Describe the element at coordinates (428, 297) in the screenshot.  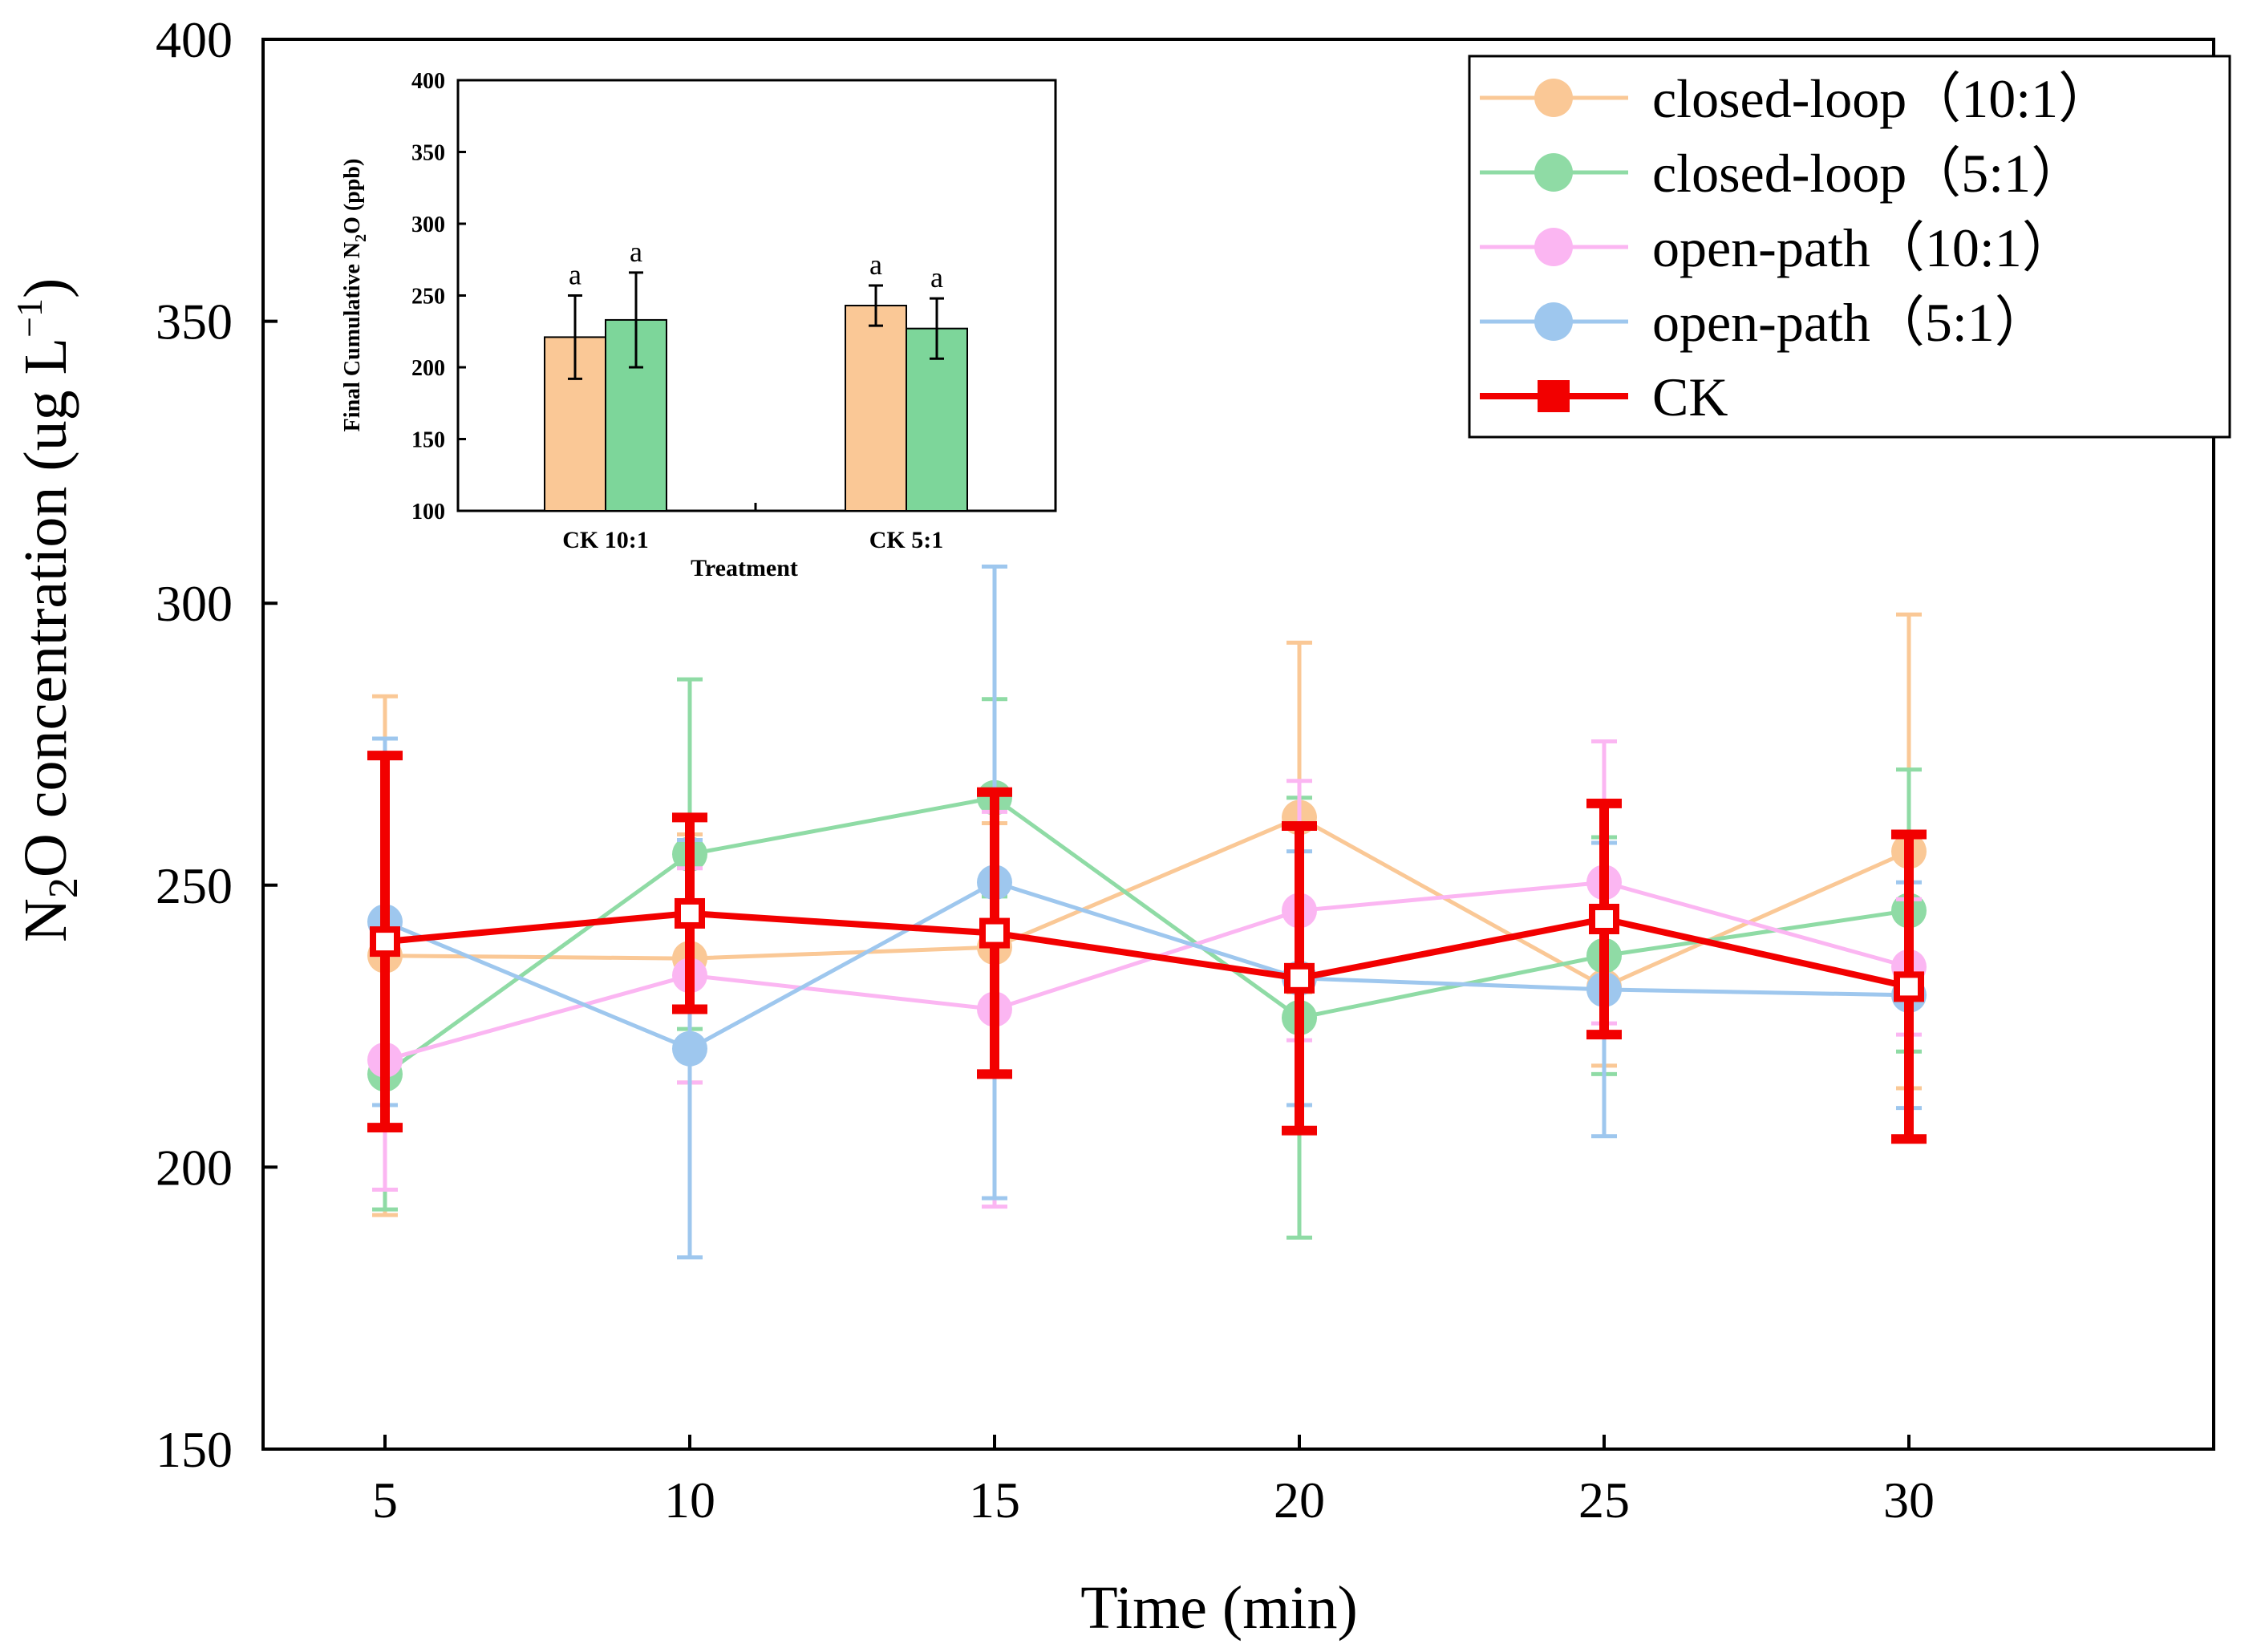
I see `inset-y-tick-label: 250` at that location.